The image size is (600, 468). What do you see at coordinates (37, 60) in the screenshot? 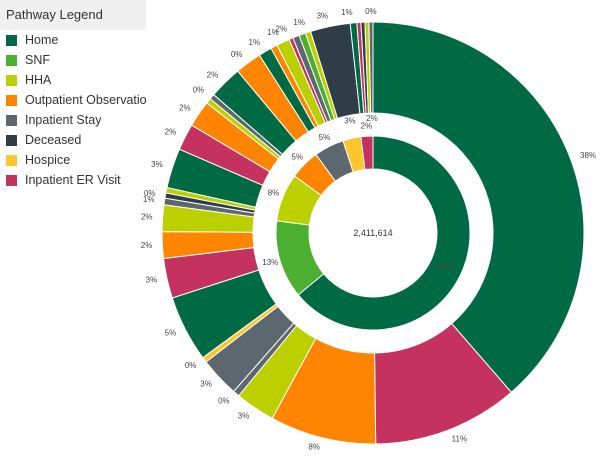
I see `legend-label: SNF` at bounding box center [37, 60].